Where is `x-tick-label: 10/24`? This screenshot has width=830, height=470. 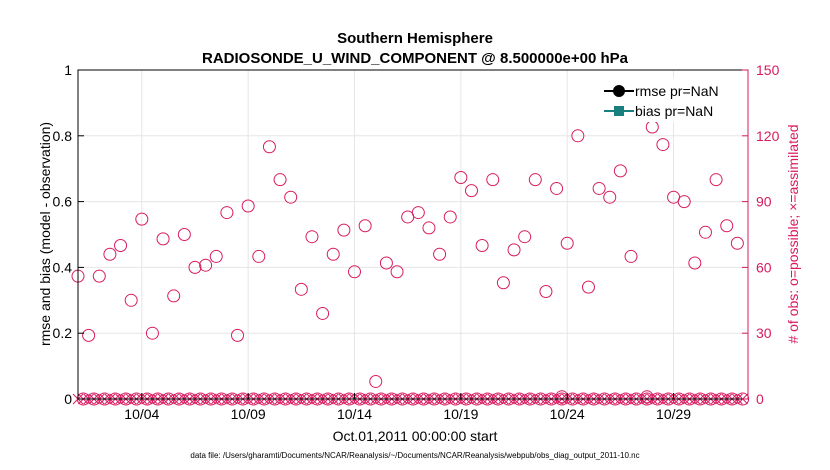 x-tick-label: 10/24 is located at coordinates (567, 414).